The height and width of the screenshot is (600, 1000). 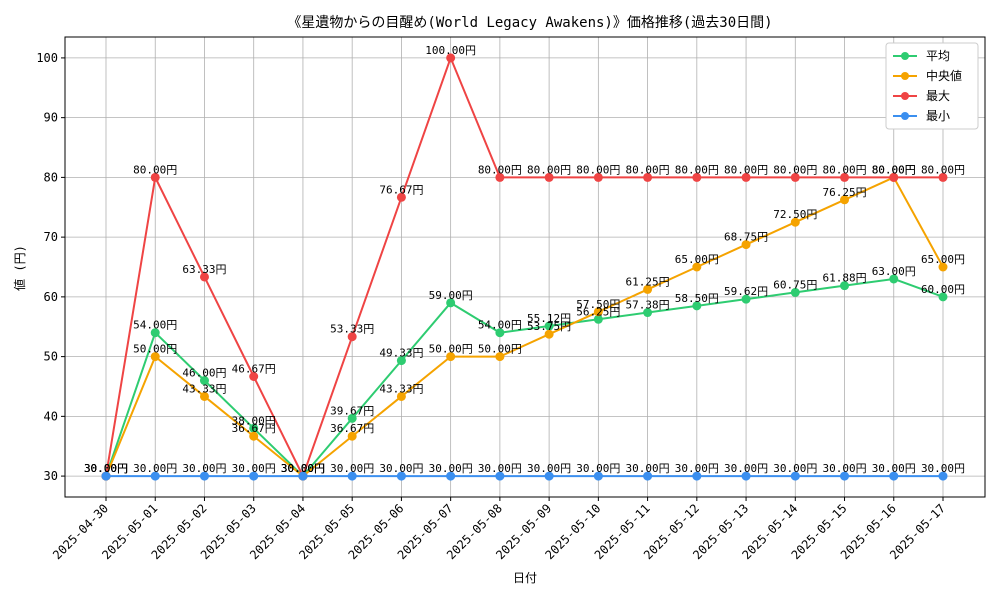 What do you see at coordinates (844, 192) in the screenshot?
I see `data-label: 76.25円` at bounding box center [844, 192].